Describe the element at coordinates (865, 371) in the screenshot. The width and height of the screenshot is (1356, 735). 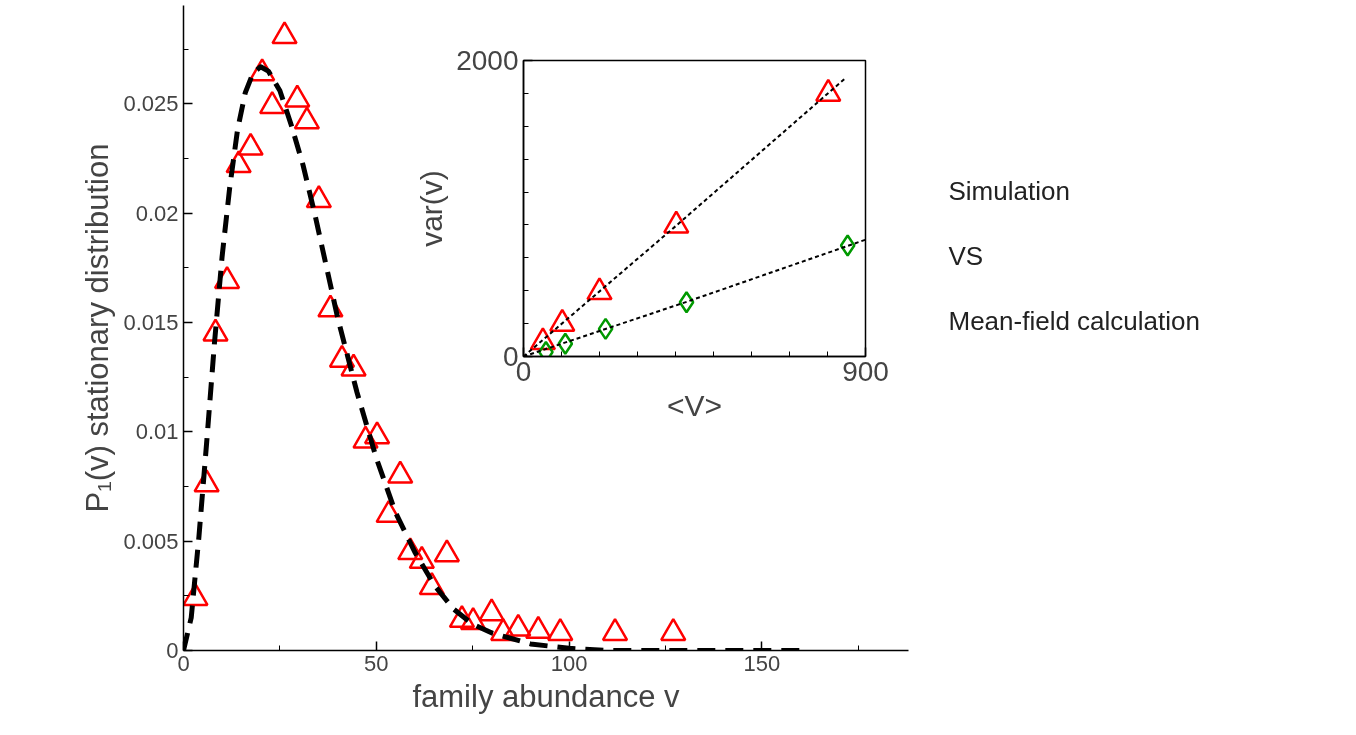
I see `x-tick-label: 900` at that location.